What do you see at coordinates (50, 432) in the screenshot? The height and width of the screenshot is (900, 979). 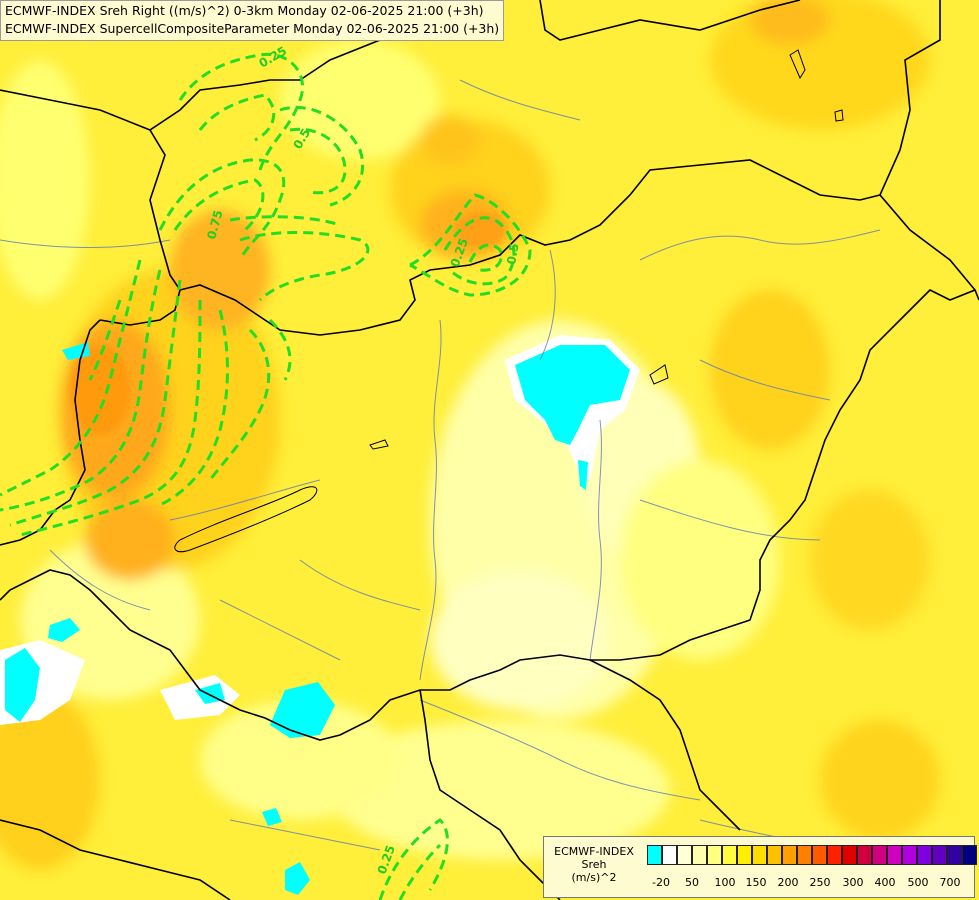 I see `border-west` at bounding box center [50, 432].